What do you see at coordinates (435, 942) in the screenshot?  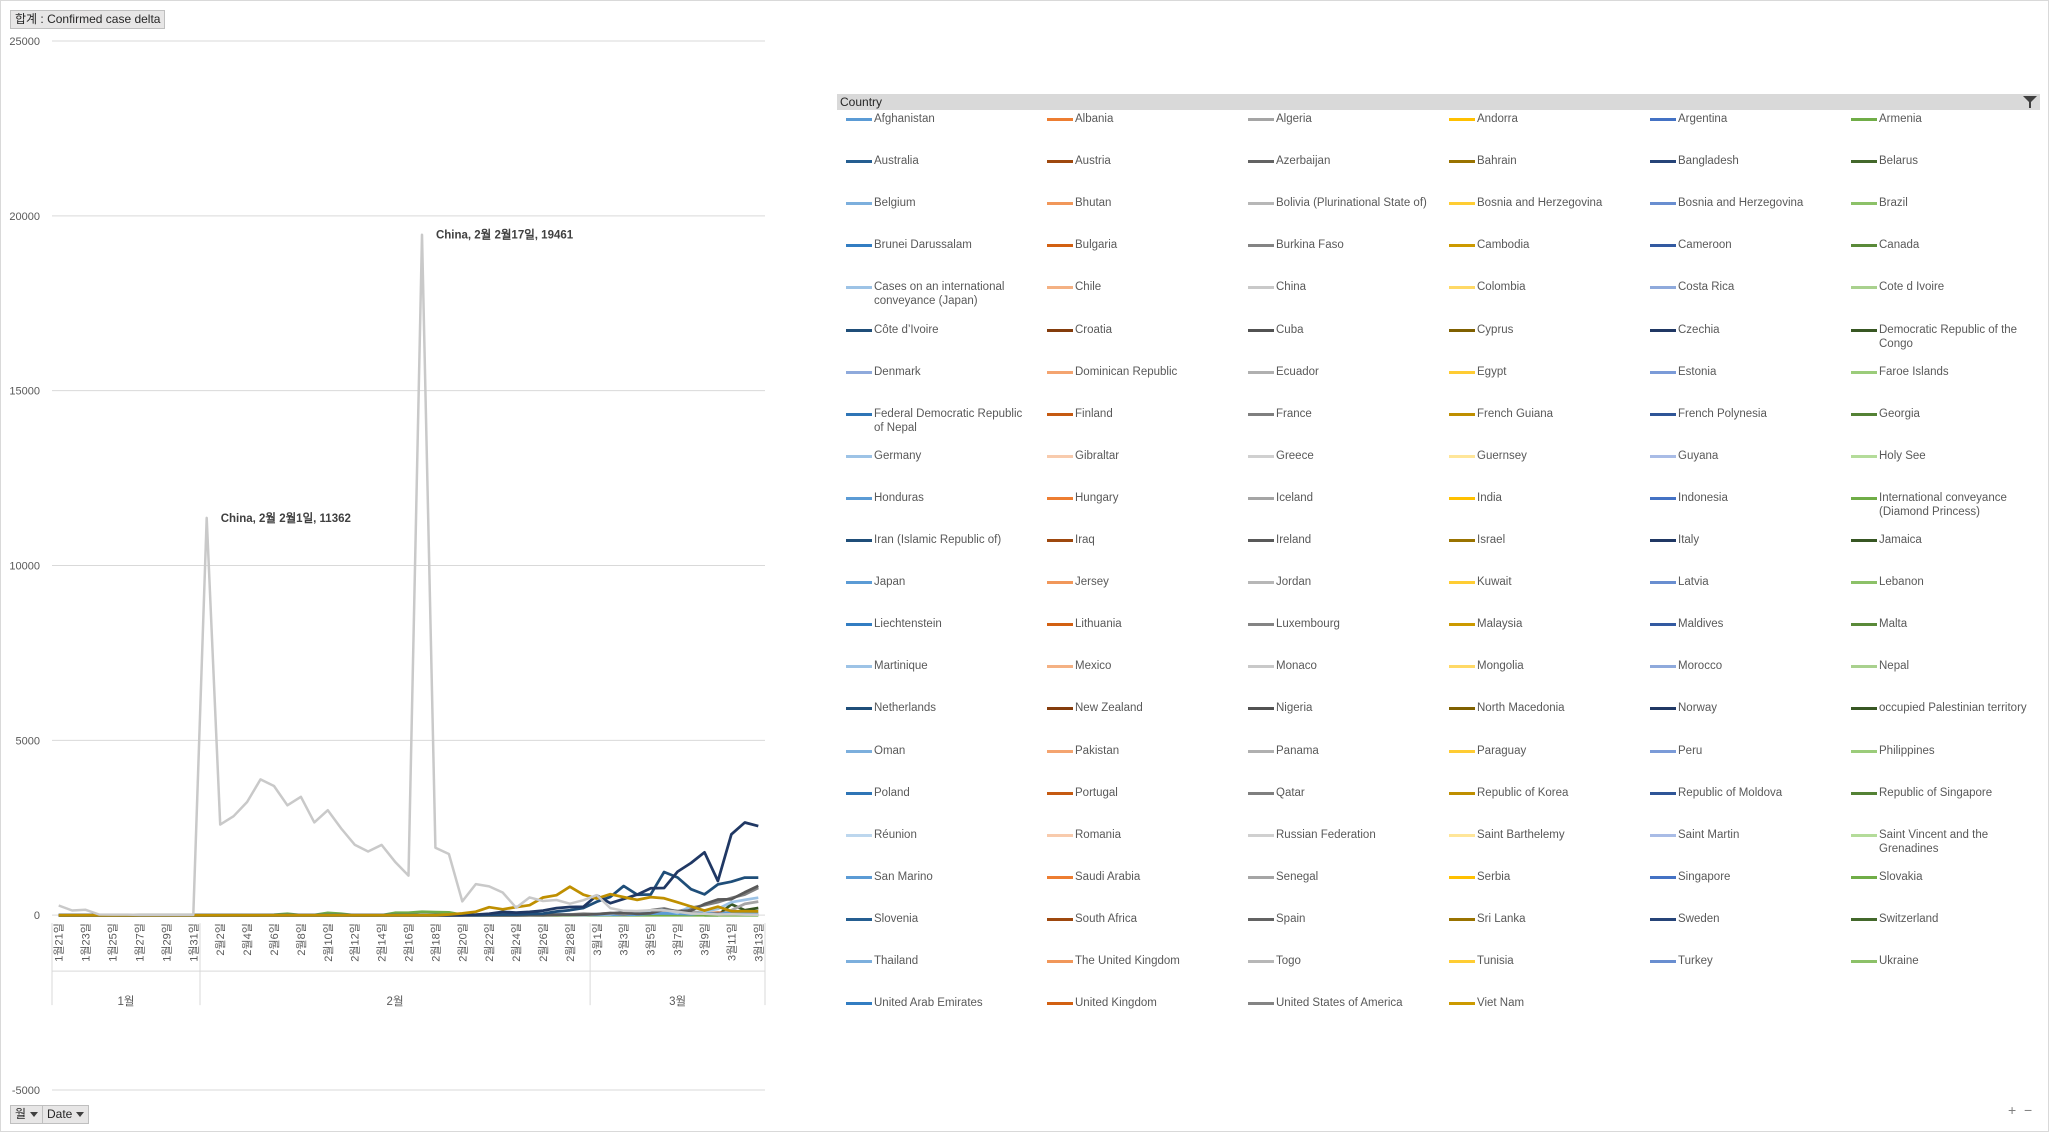 I see `x-tick-label: 2월18일` at bounding box center [435, 942].